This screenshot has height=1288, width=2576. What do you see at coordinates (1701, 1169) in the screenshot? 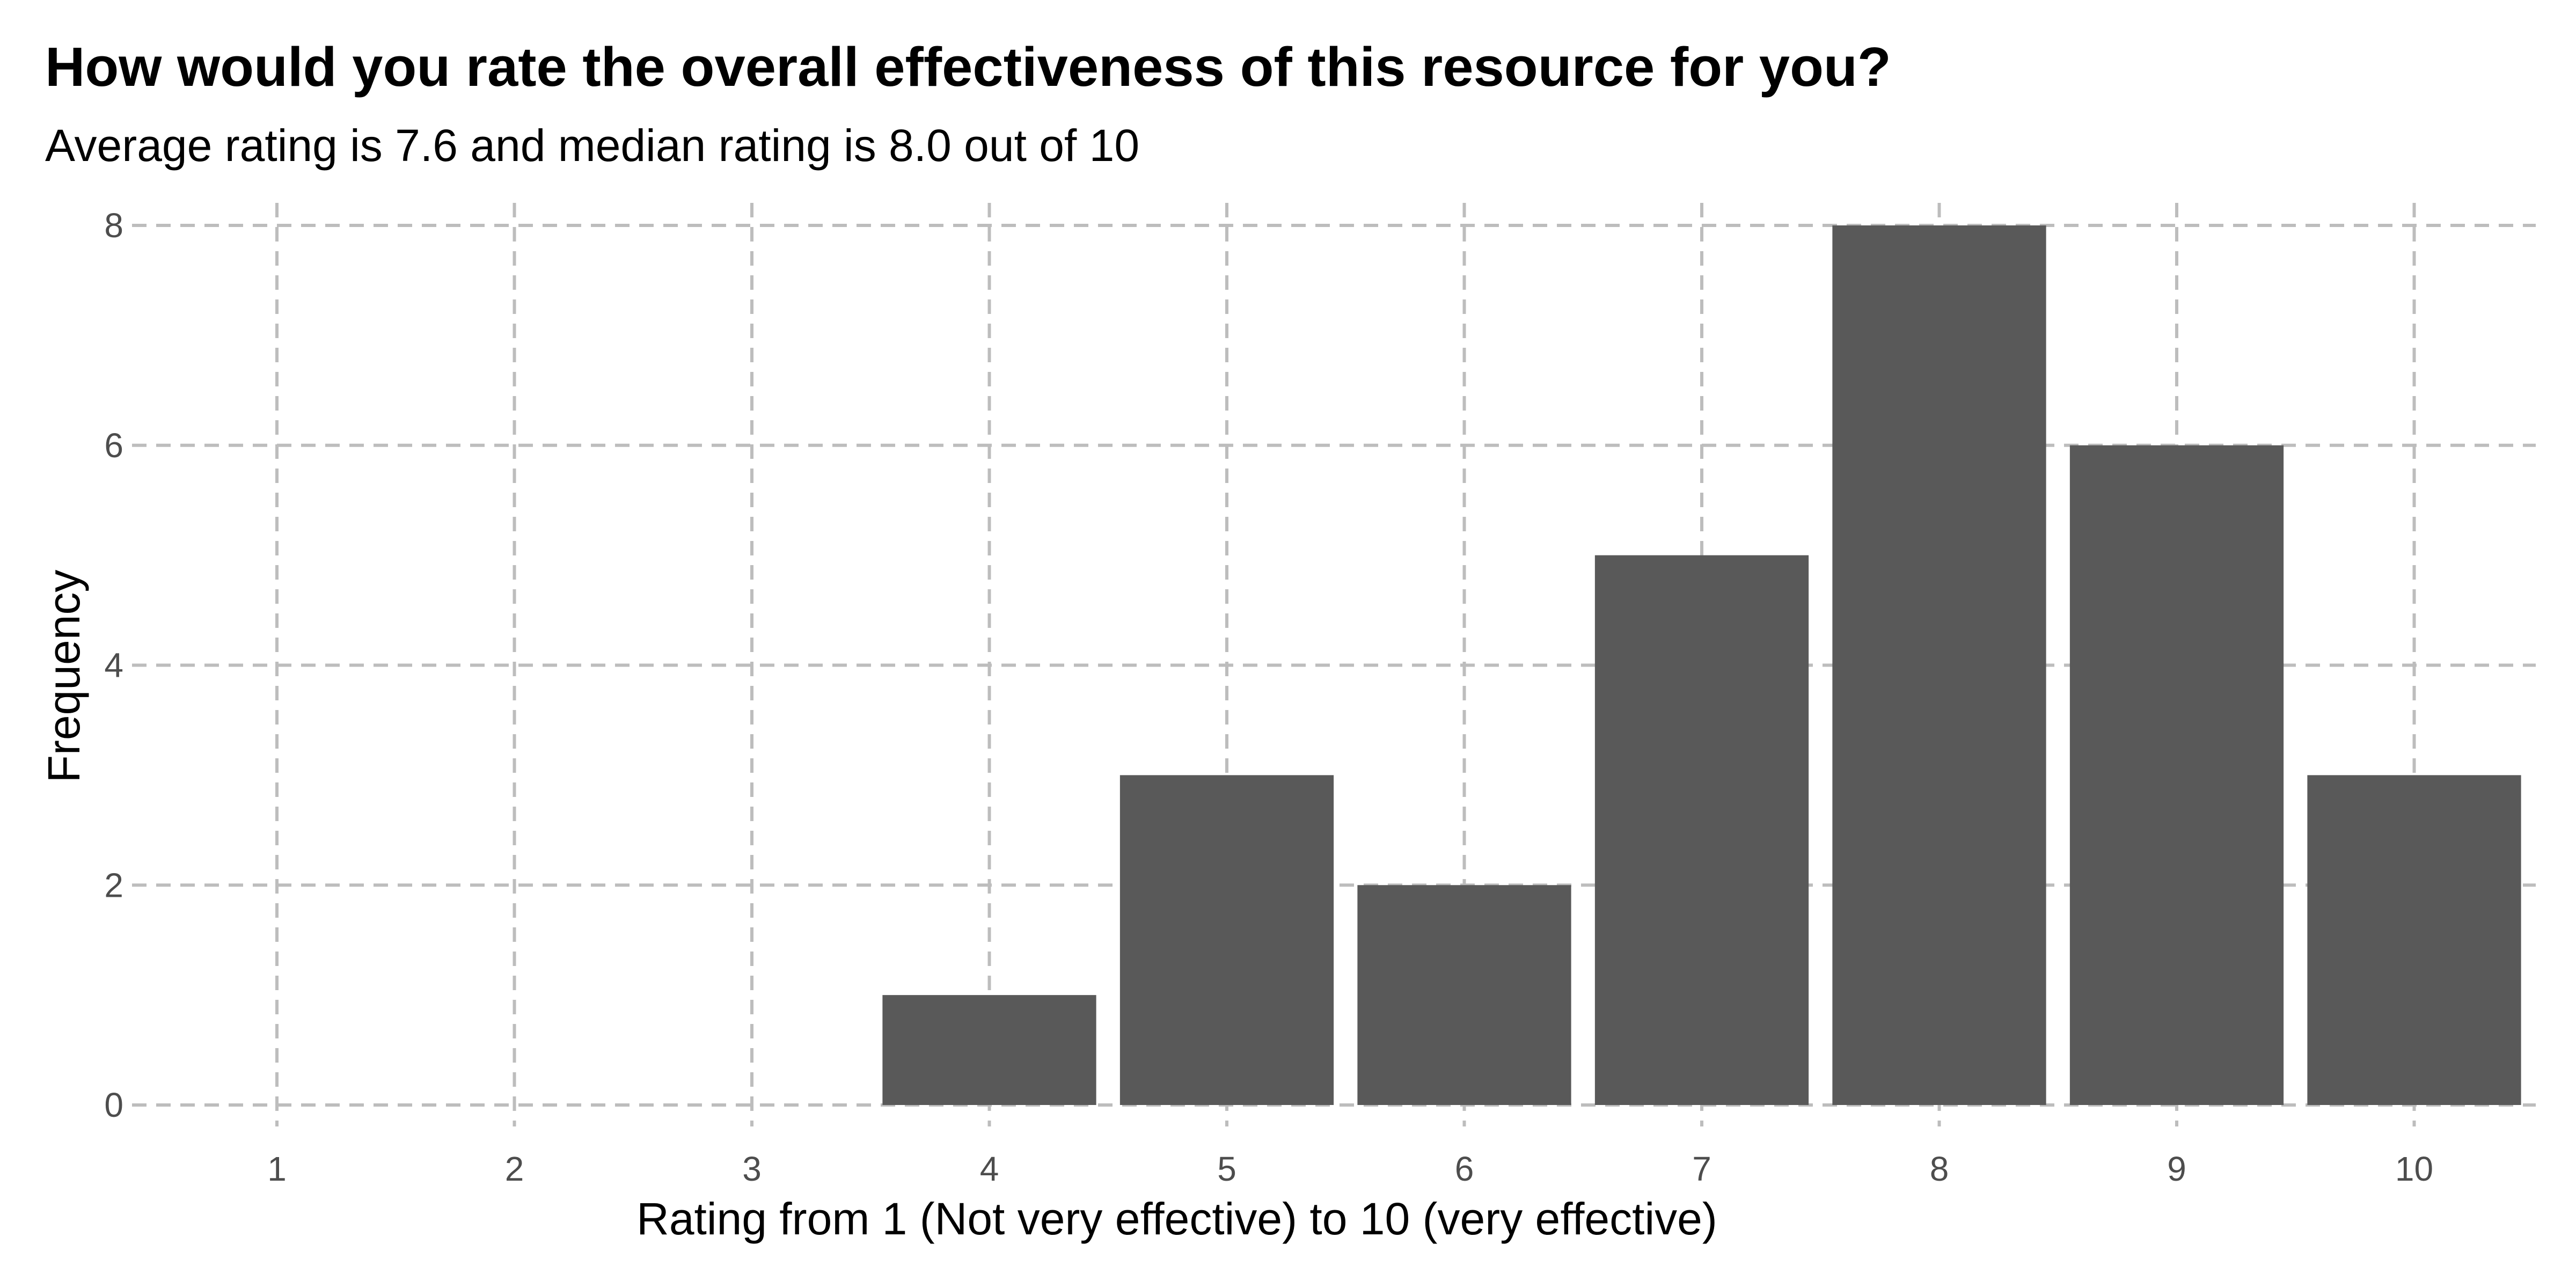
I see `x-tick-label: 7` at bounding box center [1701, 1169].